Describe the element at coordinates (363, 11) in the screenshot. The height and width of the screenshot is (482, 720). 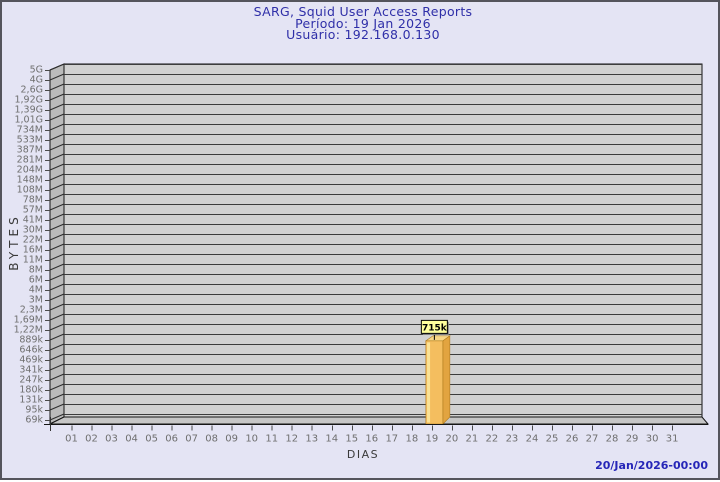
I see `chart-title: SARG, Squid User Access Reports` at that location.